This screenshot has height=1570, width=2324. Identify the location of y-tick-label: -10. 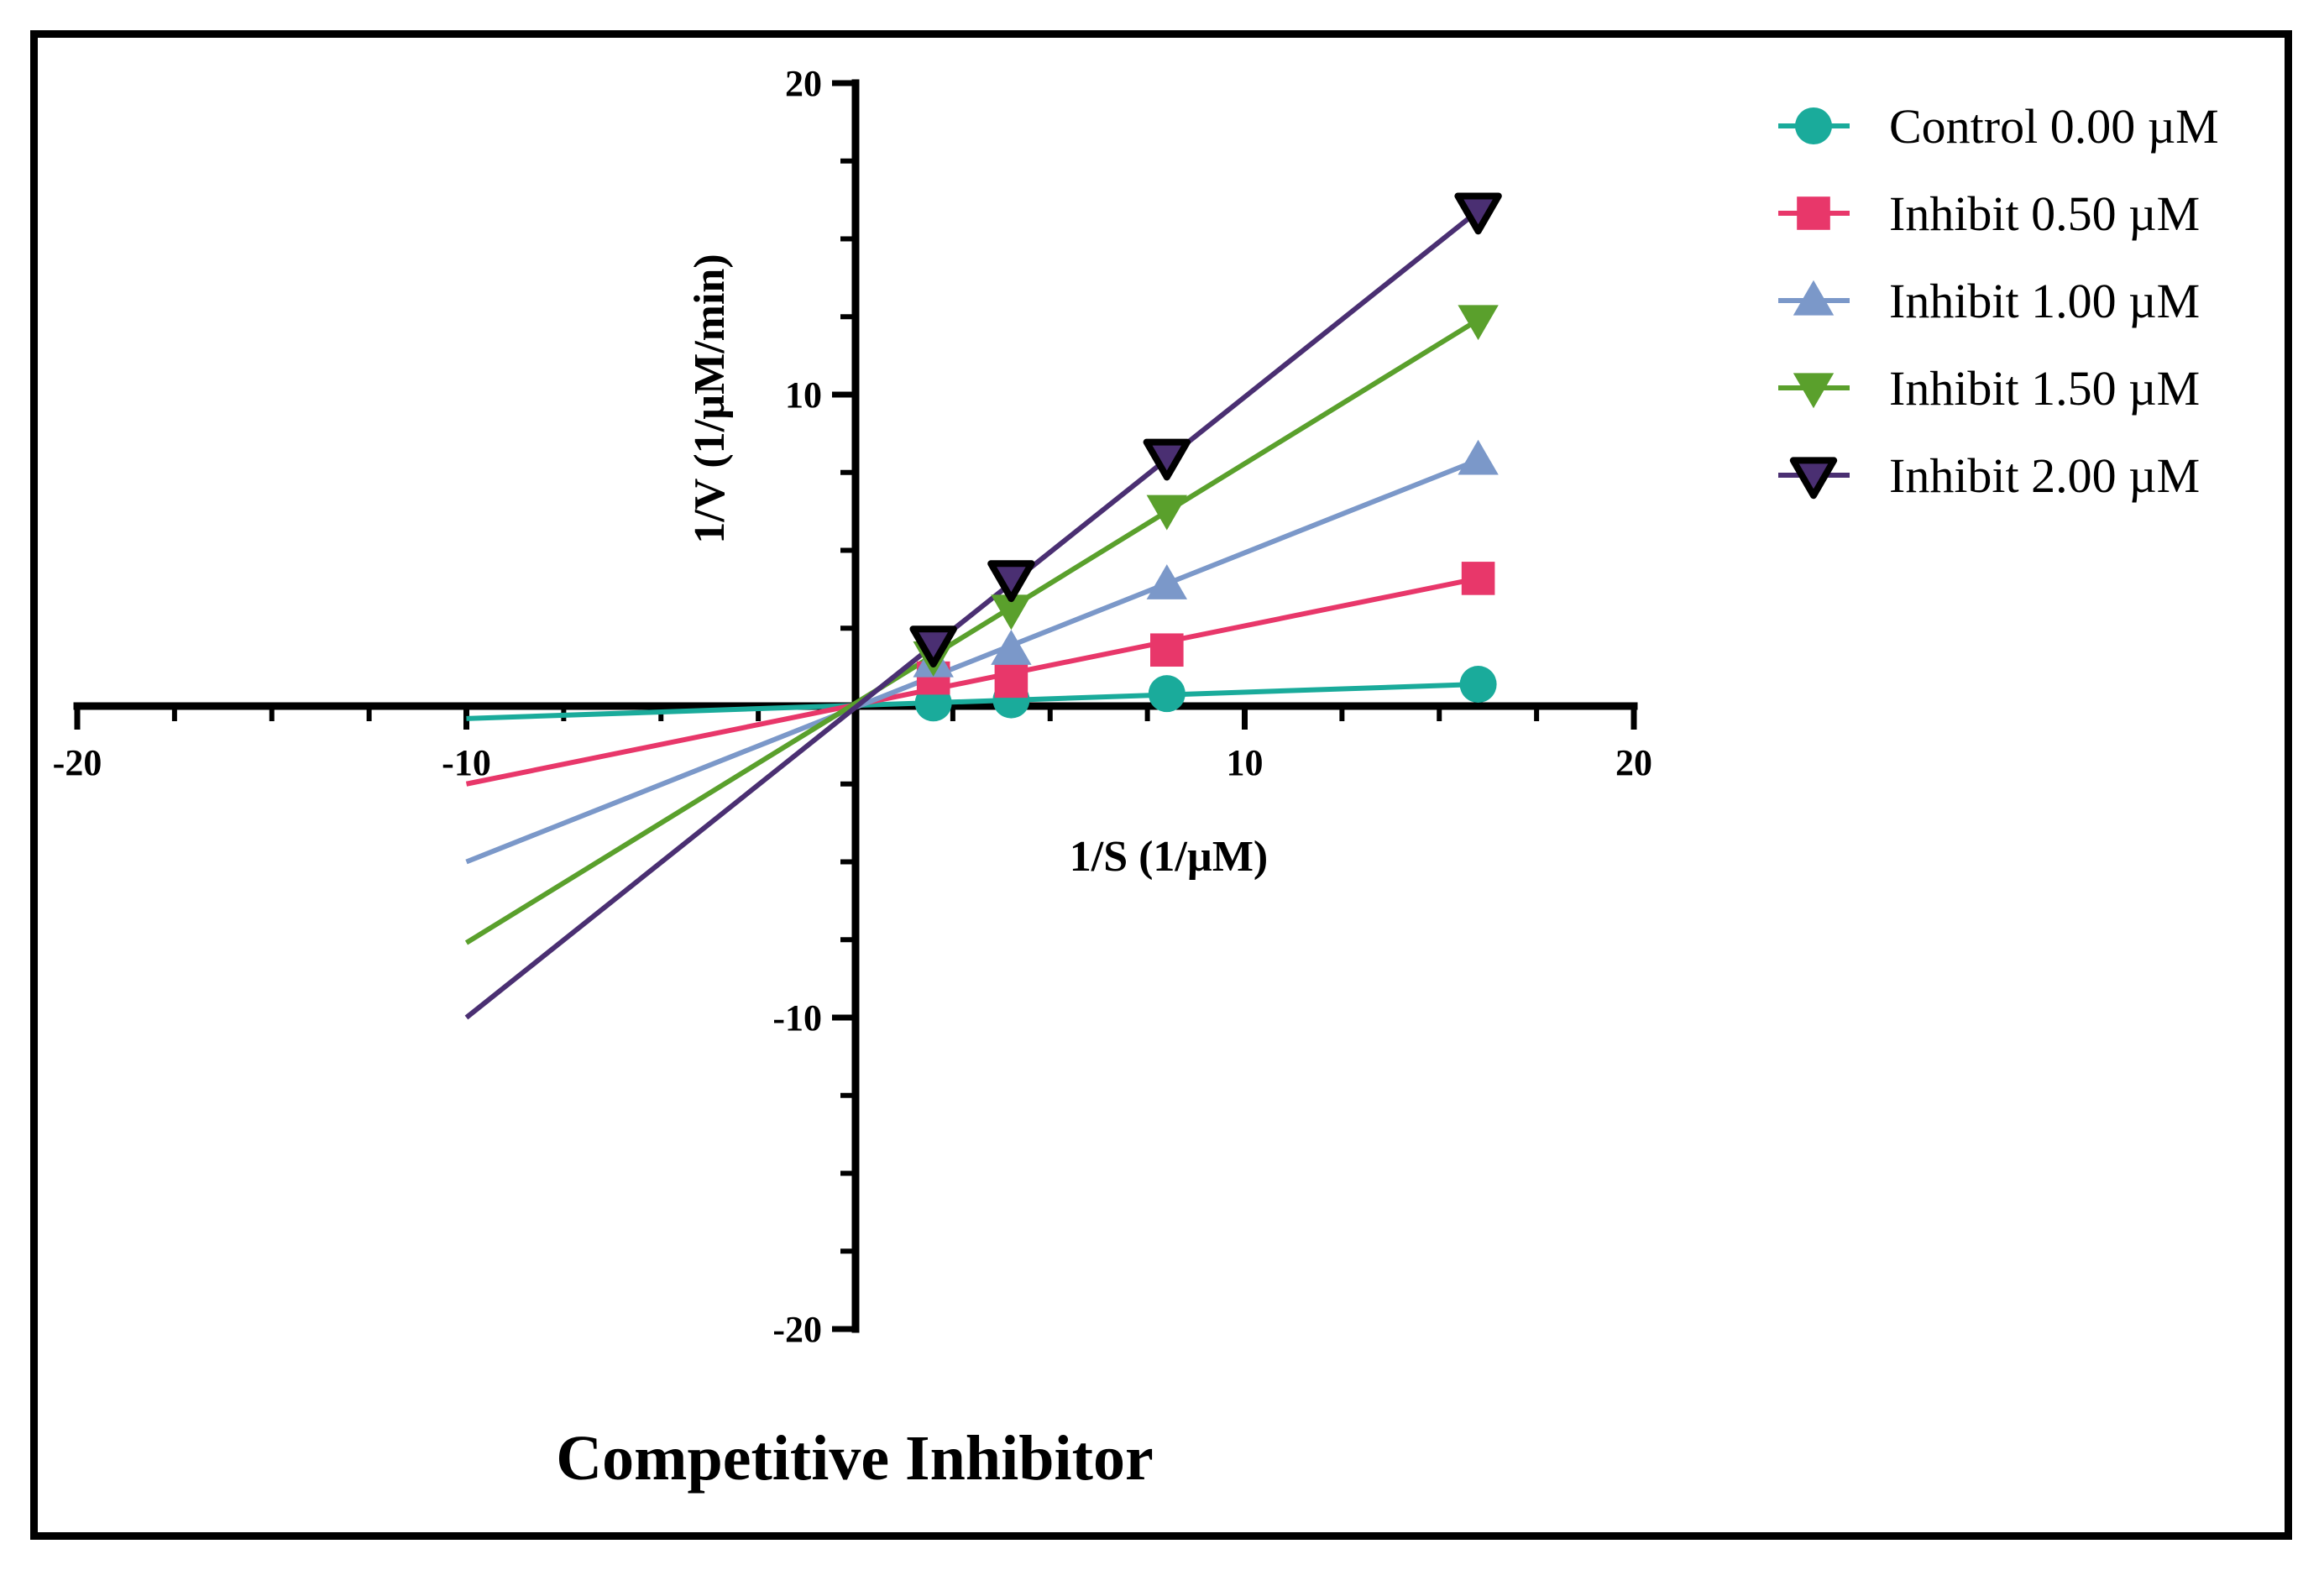
(797, 1018).